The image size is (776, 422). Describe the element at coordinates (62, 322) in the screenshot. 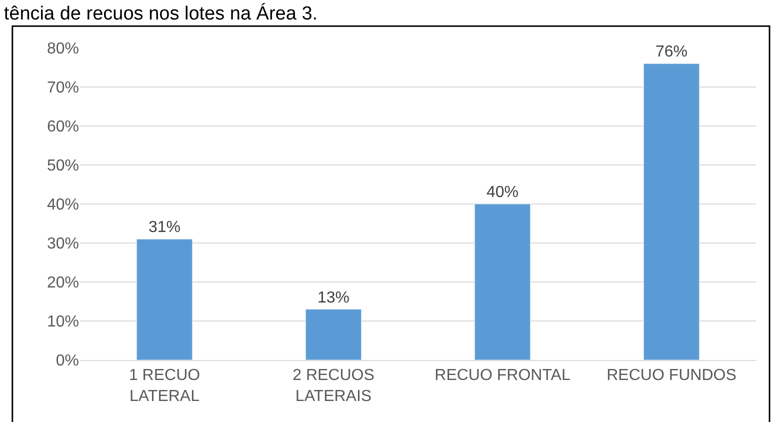

I see `y-tick-label: 10%` at that location.